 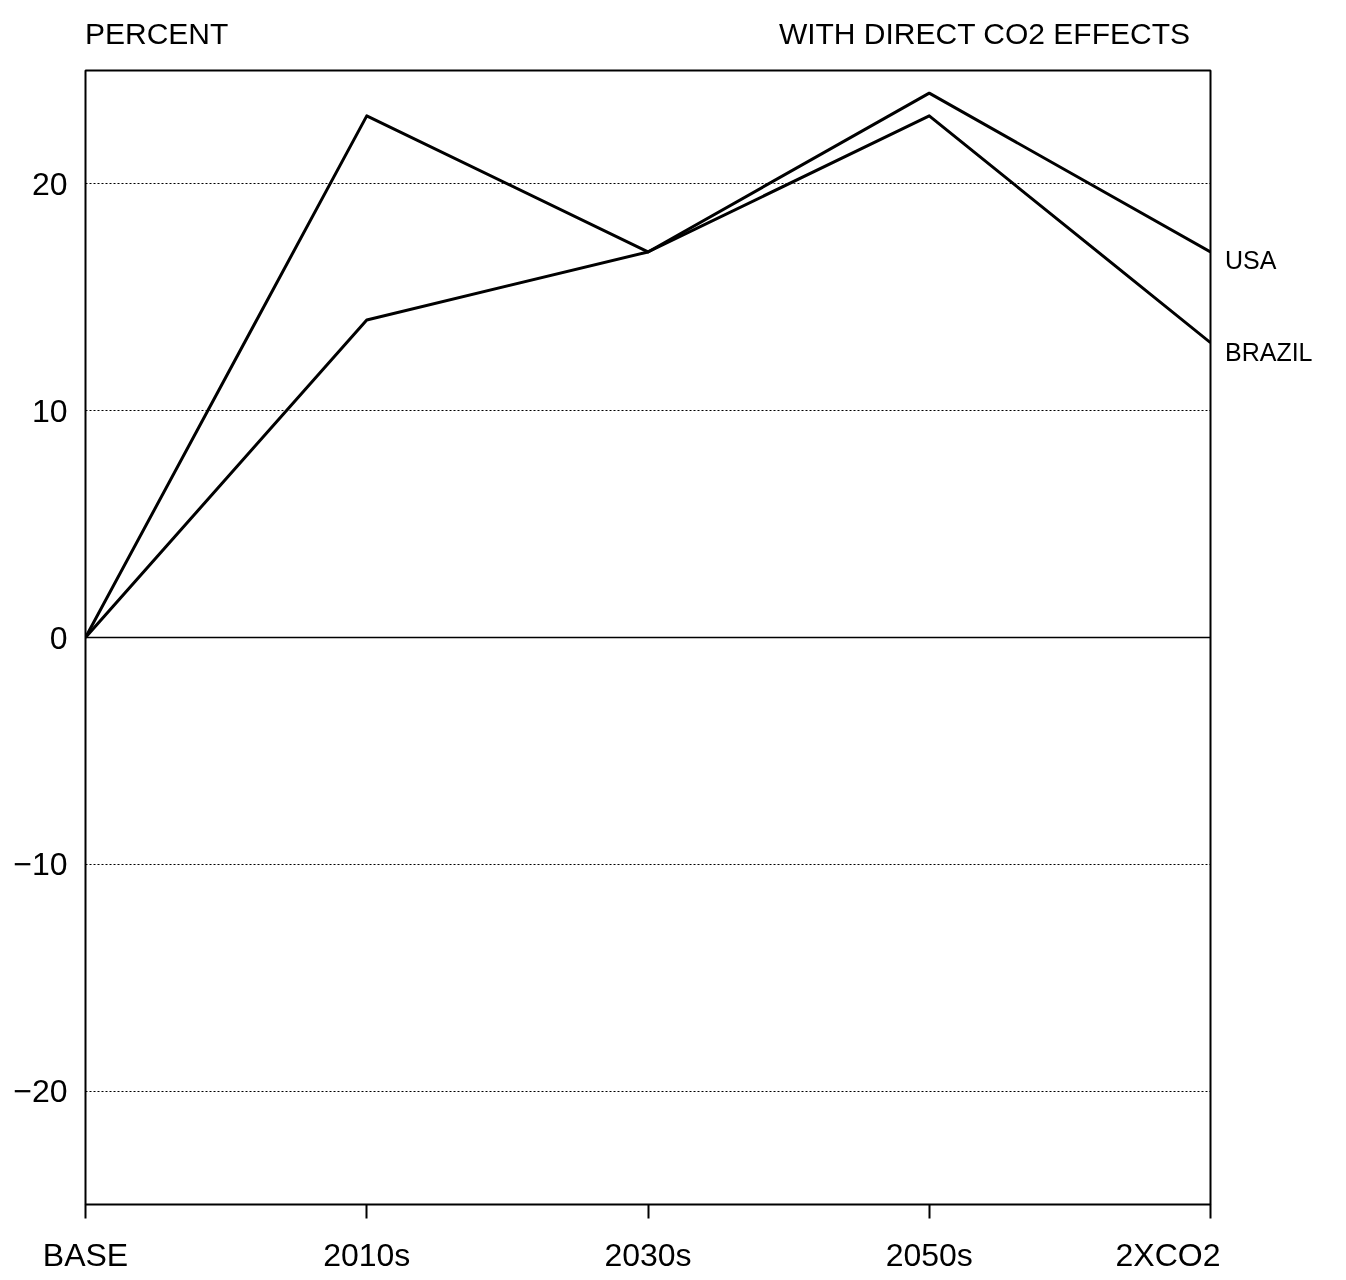 I want to click on y-tick-label: 0, so click(x=58, y=637).